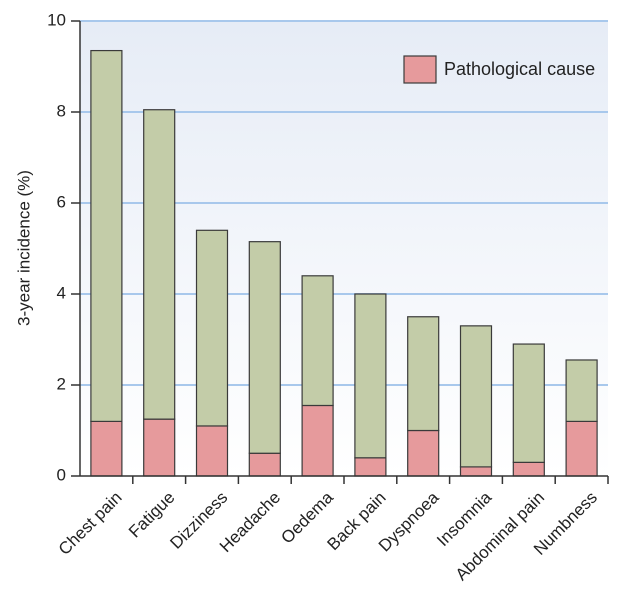  What do you see at coordinates (212, 451) in the screenshot?
I see `bar-dizziness-pathological-cause` at bounding box center [212, 451].